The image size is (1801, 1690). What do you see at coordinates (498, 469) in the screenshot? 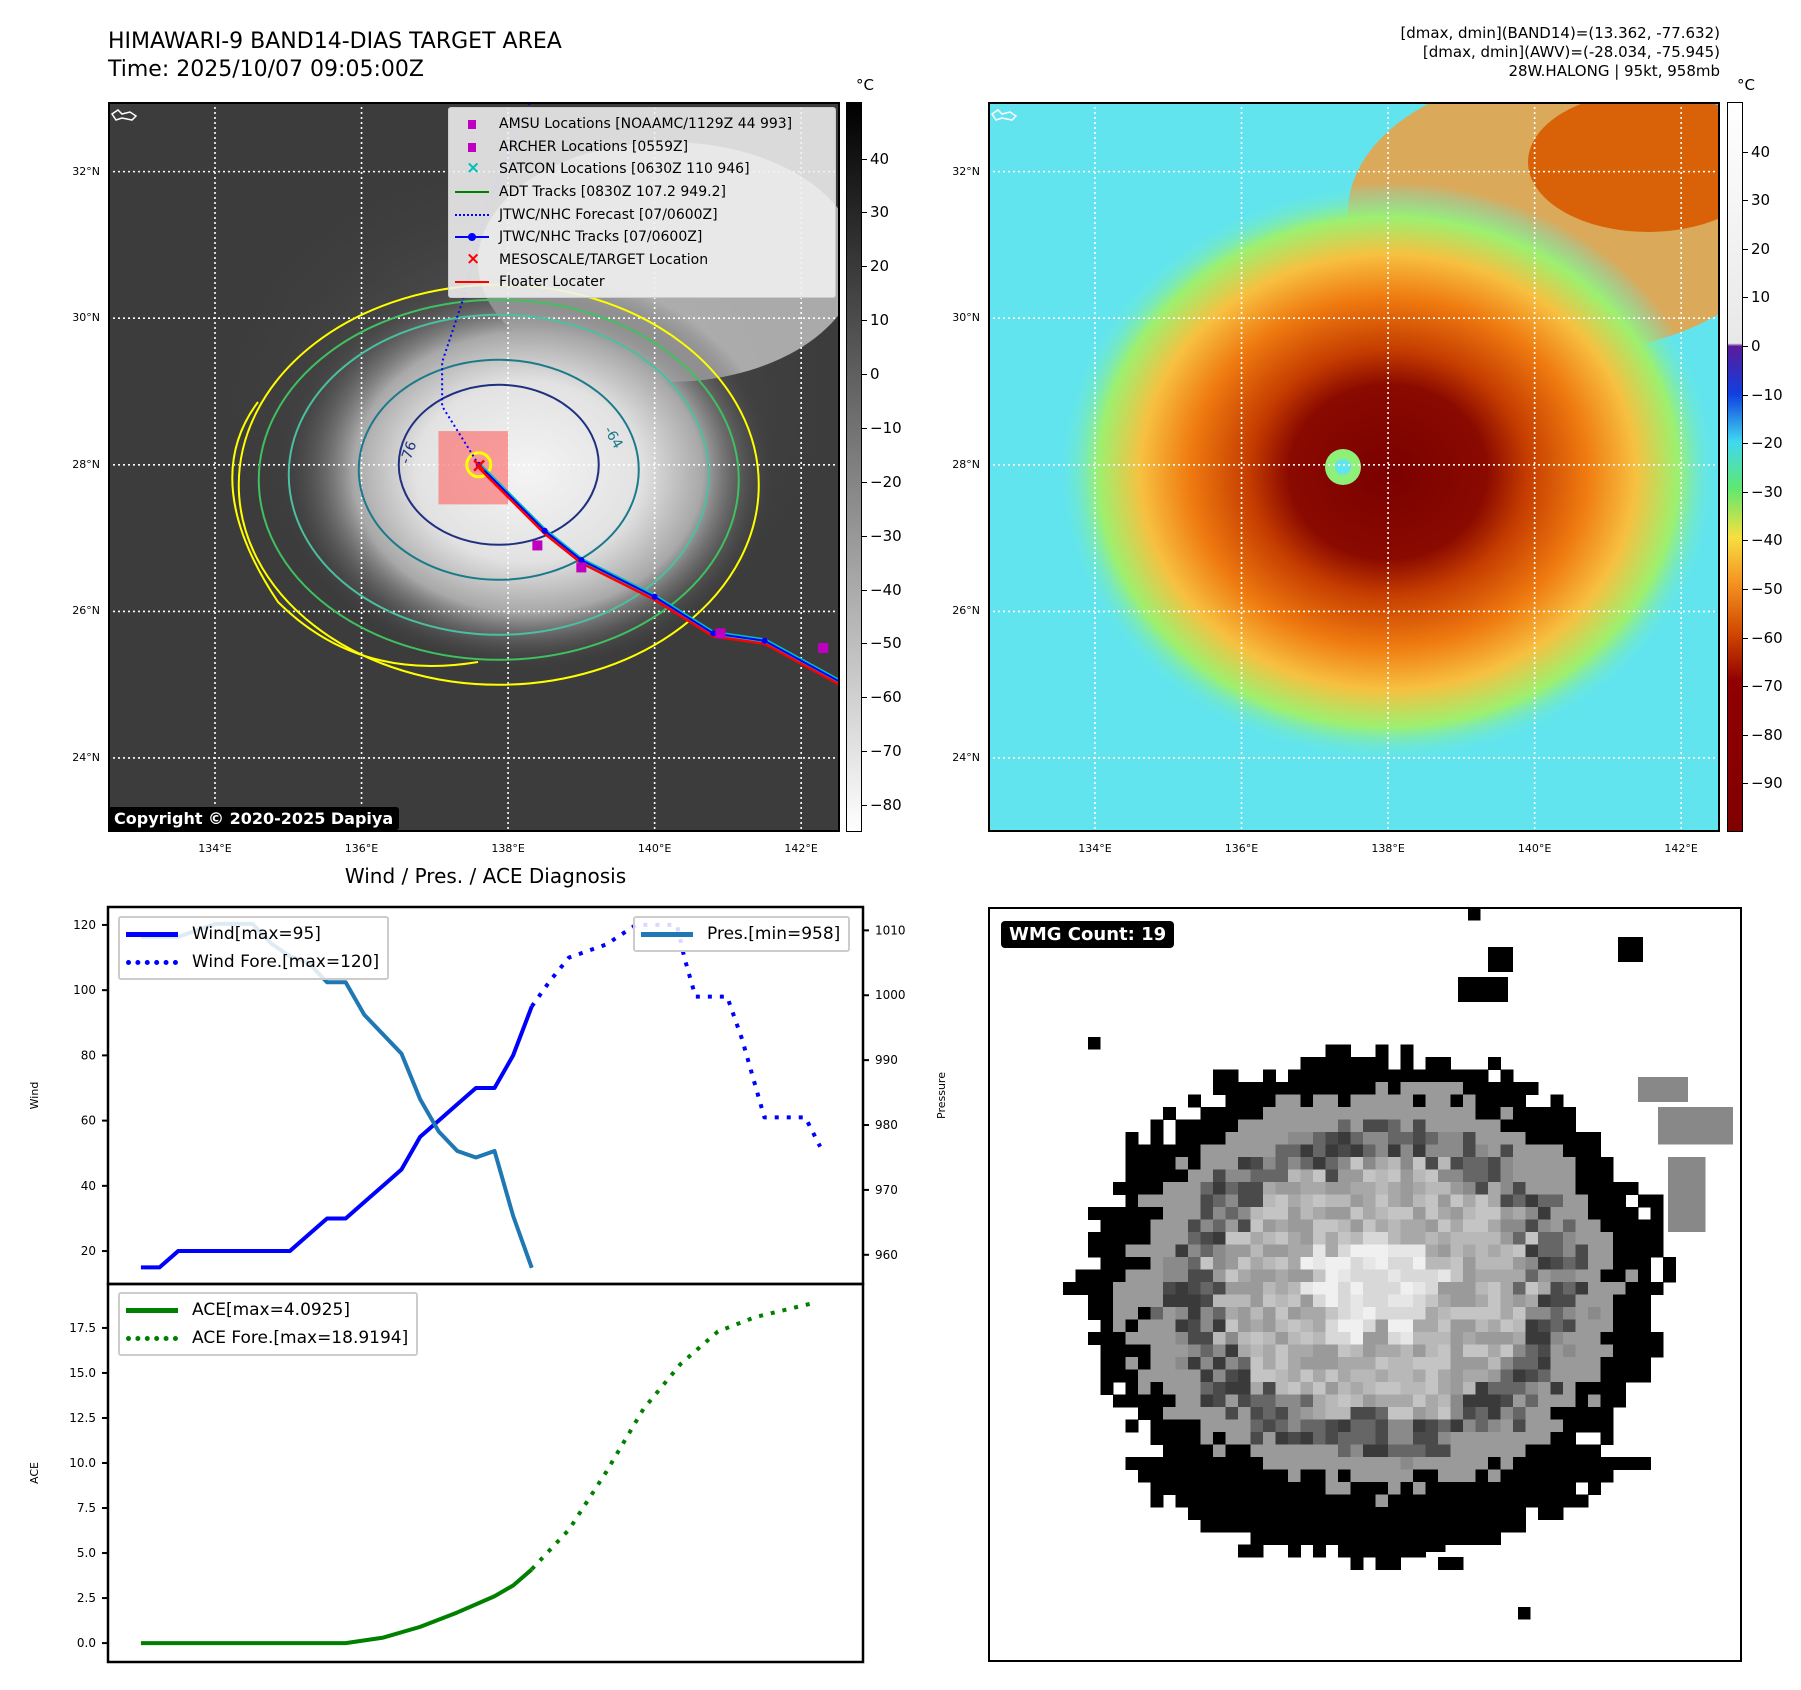
I see `temperature-contour` at bounding box center [498, 469].